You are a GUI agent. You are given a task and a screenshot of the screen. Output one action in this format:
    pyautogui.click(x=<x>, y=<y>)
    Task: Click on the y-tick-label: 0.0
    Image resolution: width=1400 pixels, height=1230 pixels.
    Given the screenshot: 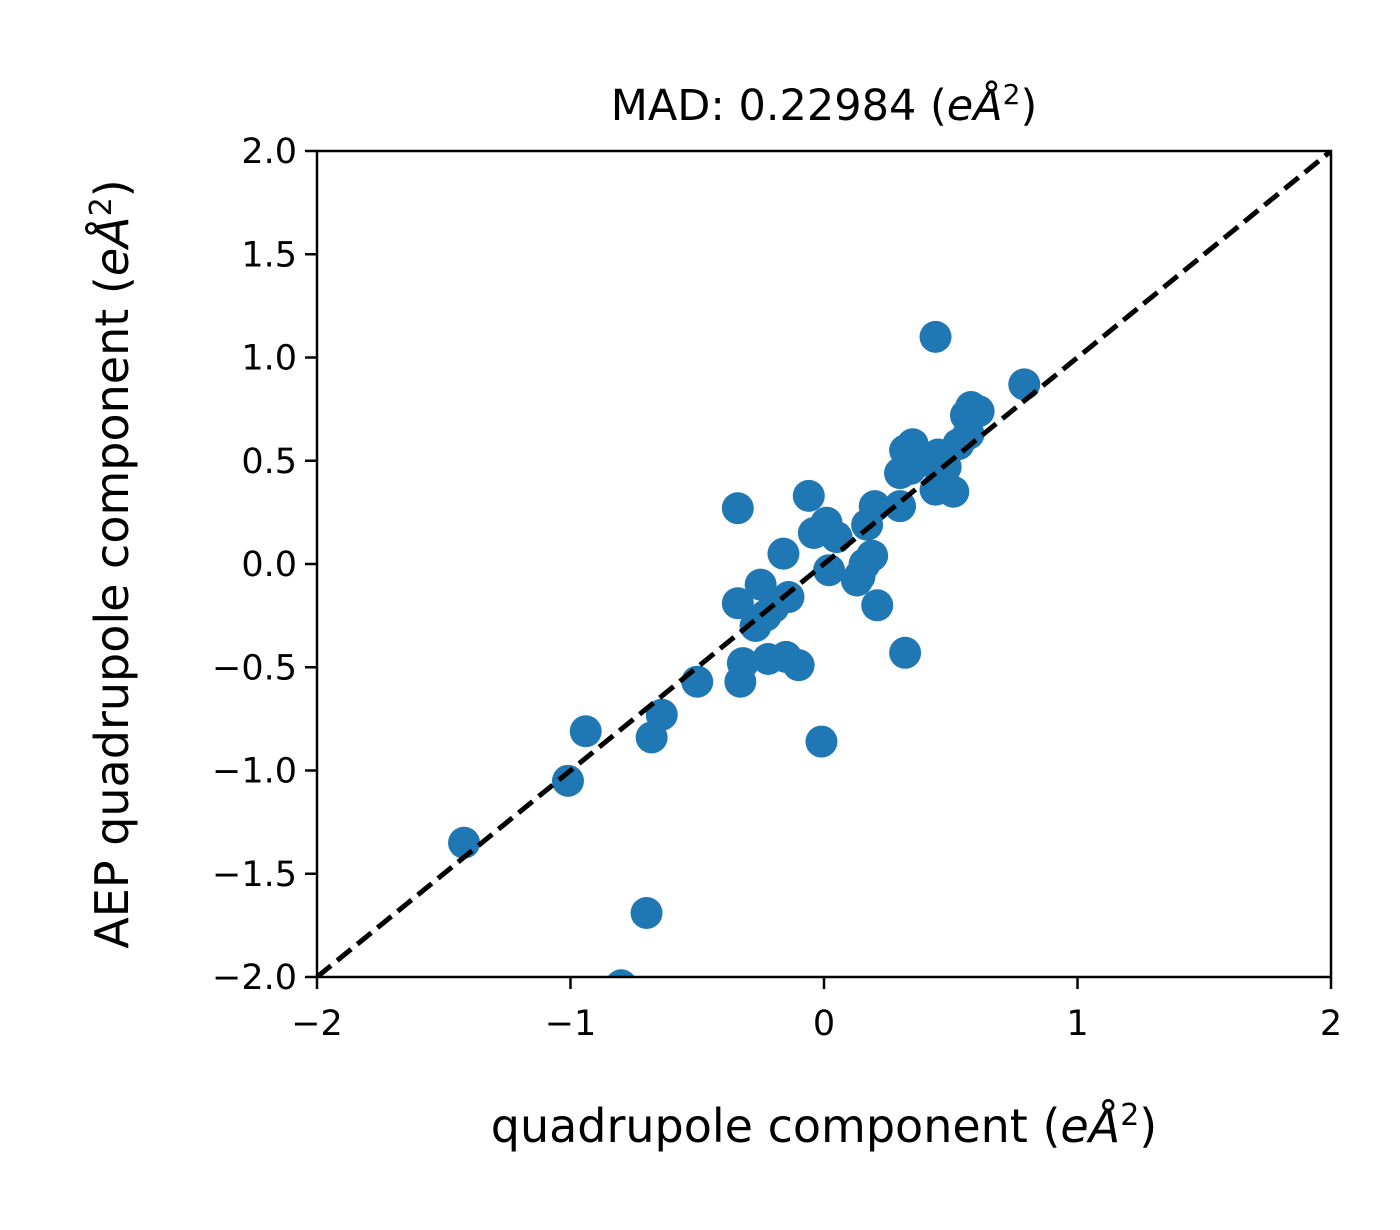 What is the action you would take?
    pyautogui.click(x=269, y=565)
    